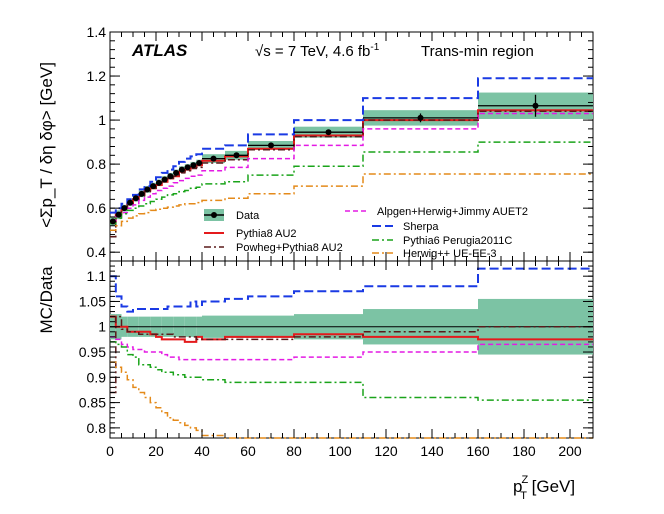  What do you see at coordinates (92, 301) in the screenshot?
I see `y-tick-label: 1.05` at bounding box center [92, 301].